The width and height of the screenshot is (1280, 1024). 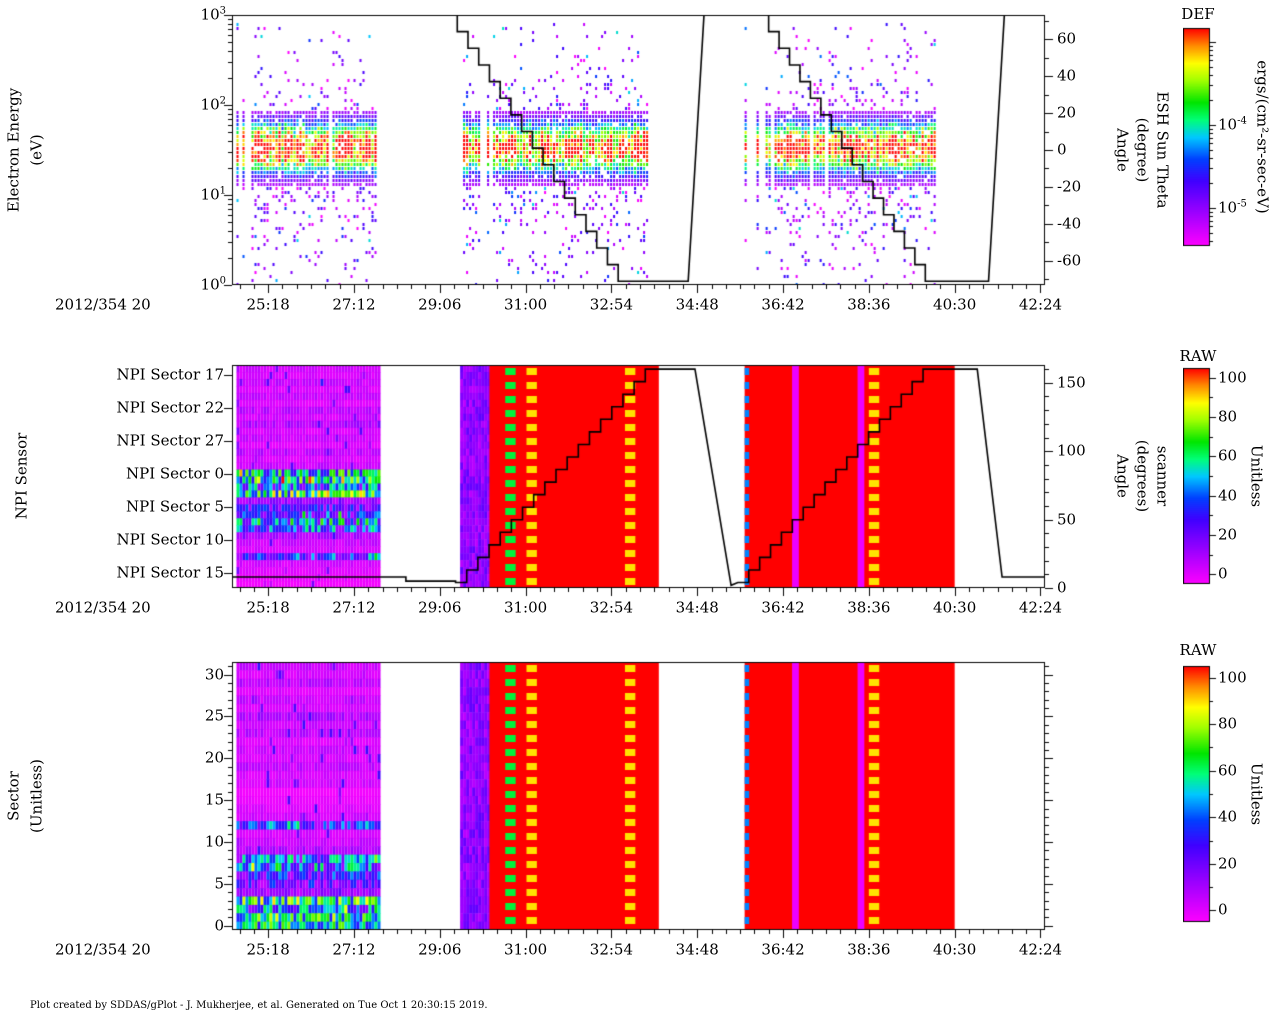 What do you see at coordinates (1256, 794) in the screenshot?
I see `raw-colorbar-unit-label-bottom: Unitless` at bounding box center [1256, 794].